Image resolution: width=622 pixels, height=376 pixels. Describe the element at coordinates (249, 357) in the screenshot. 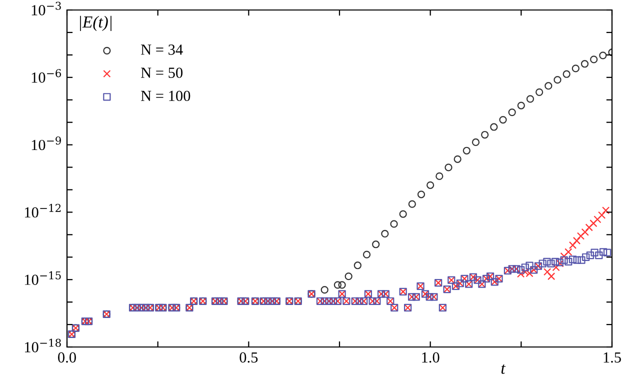

I see `x-tick-label: 0.5` at that location.